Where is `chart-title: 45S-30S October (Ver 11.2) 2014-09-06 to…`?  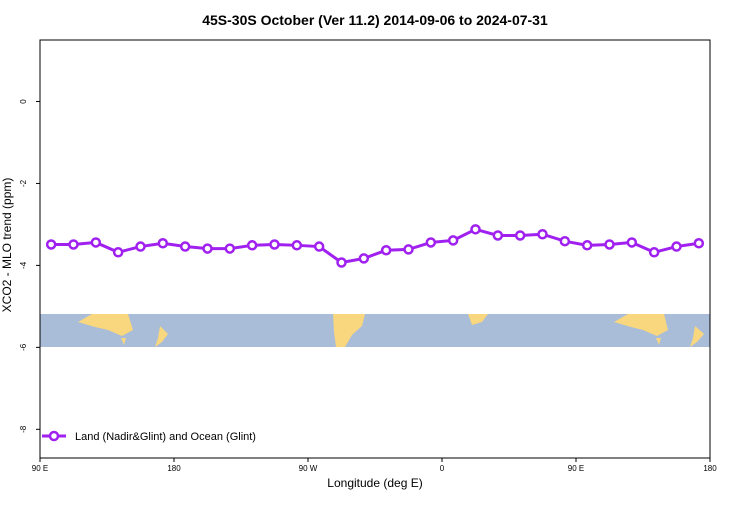
chart-title: 45S-30S October (Ver 11.2) 2014-09-06 to… is located at coordinates (375, 20).